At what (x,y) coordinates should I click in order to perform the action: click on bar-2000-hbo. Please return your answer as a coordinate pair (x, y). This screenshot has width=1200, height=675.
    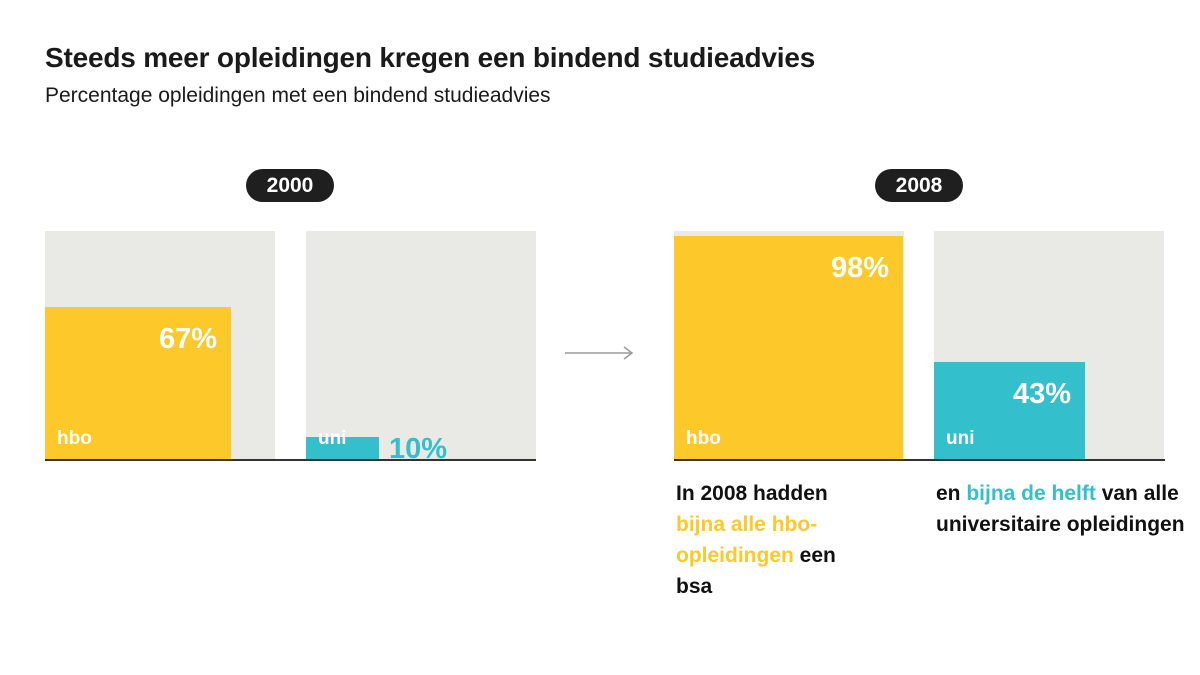
    Looking at the image, I should click on (138, 383).